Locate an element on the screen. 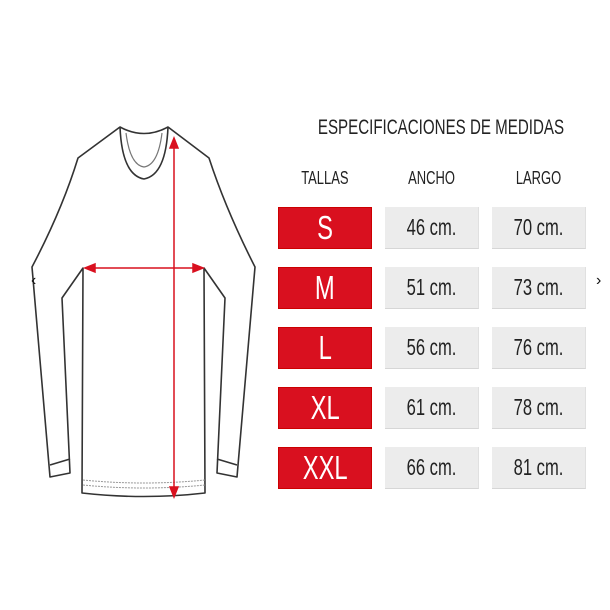 The height and width of the screenshot is (610, 610). cell-size: M is located at coordinates (325, 288).